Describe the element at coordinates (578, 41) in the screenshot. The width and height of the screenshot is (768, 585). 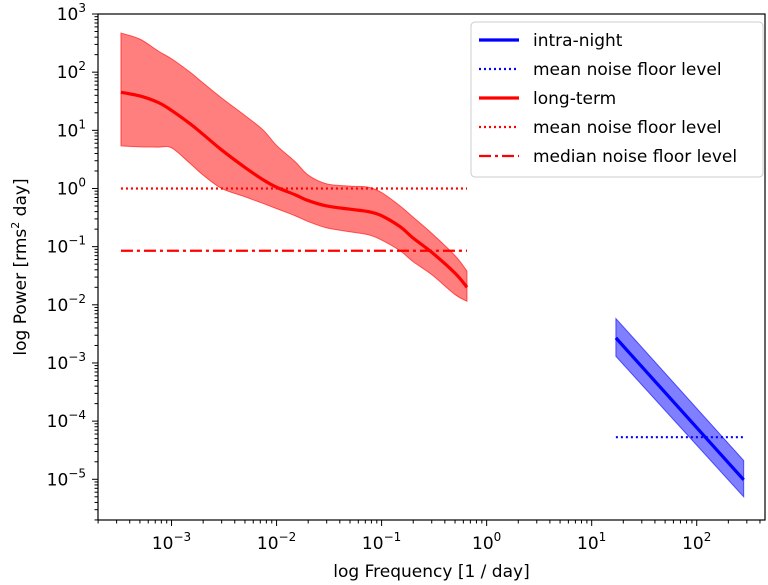
I see `legend-label: intra-night` at that location.